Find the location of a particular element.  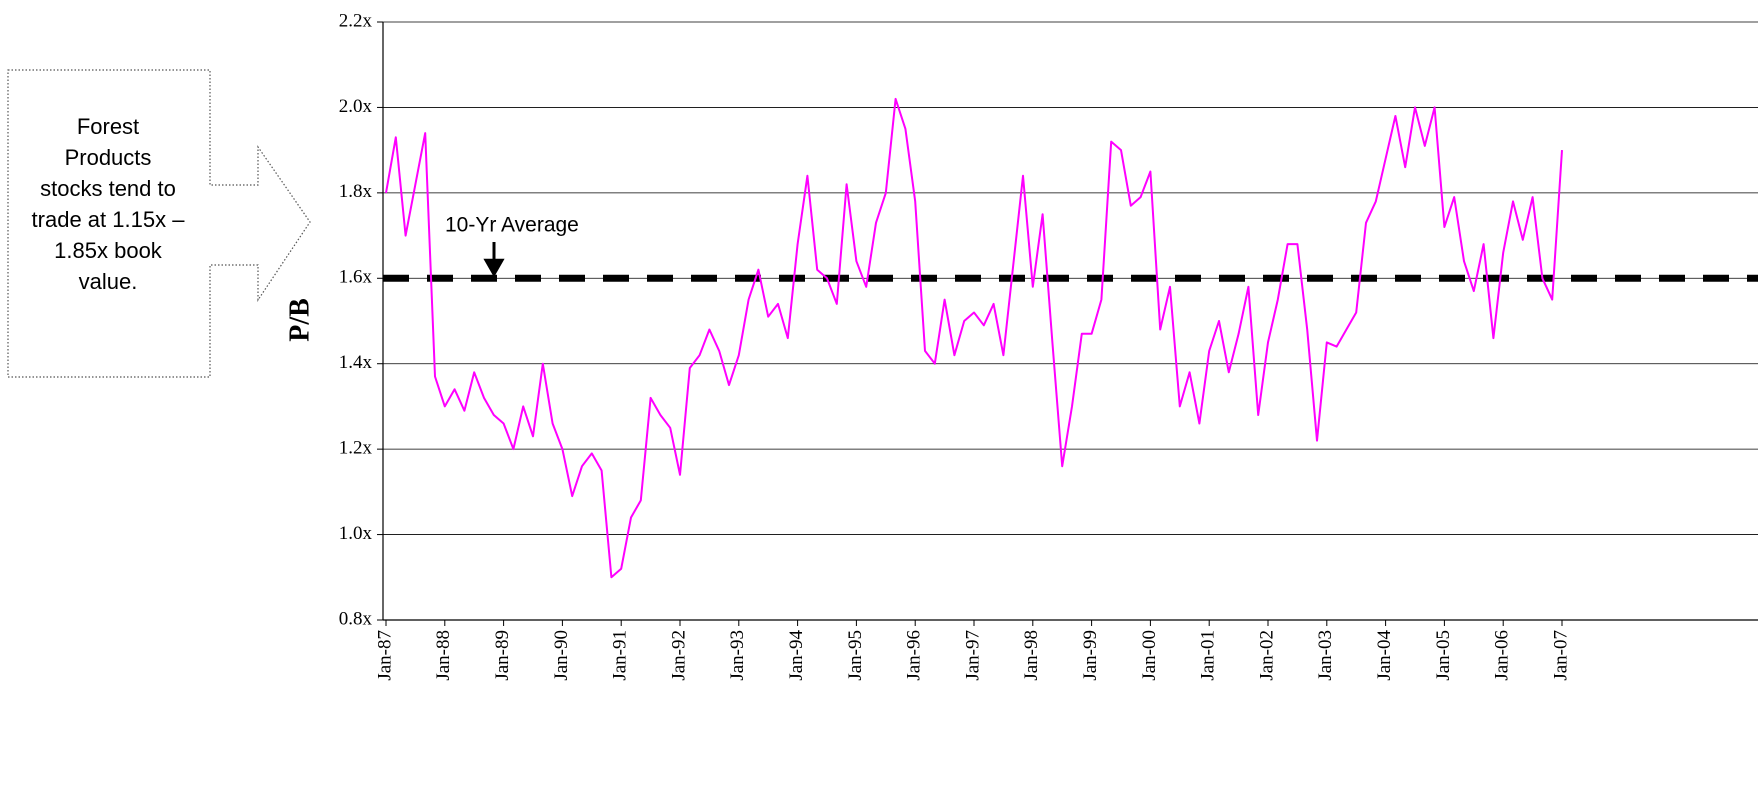

average-label: 10-Yr Average is located at coordinates (512, 225).